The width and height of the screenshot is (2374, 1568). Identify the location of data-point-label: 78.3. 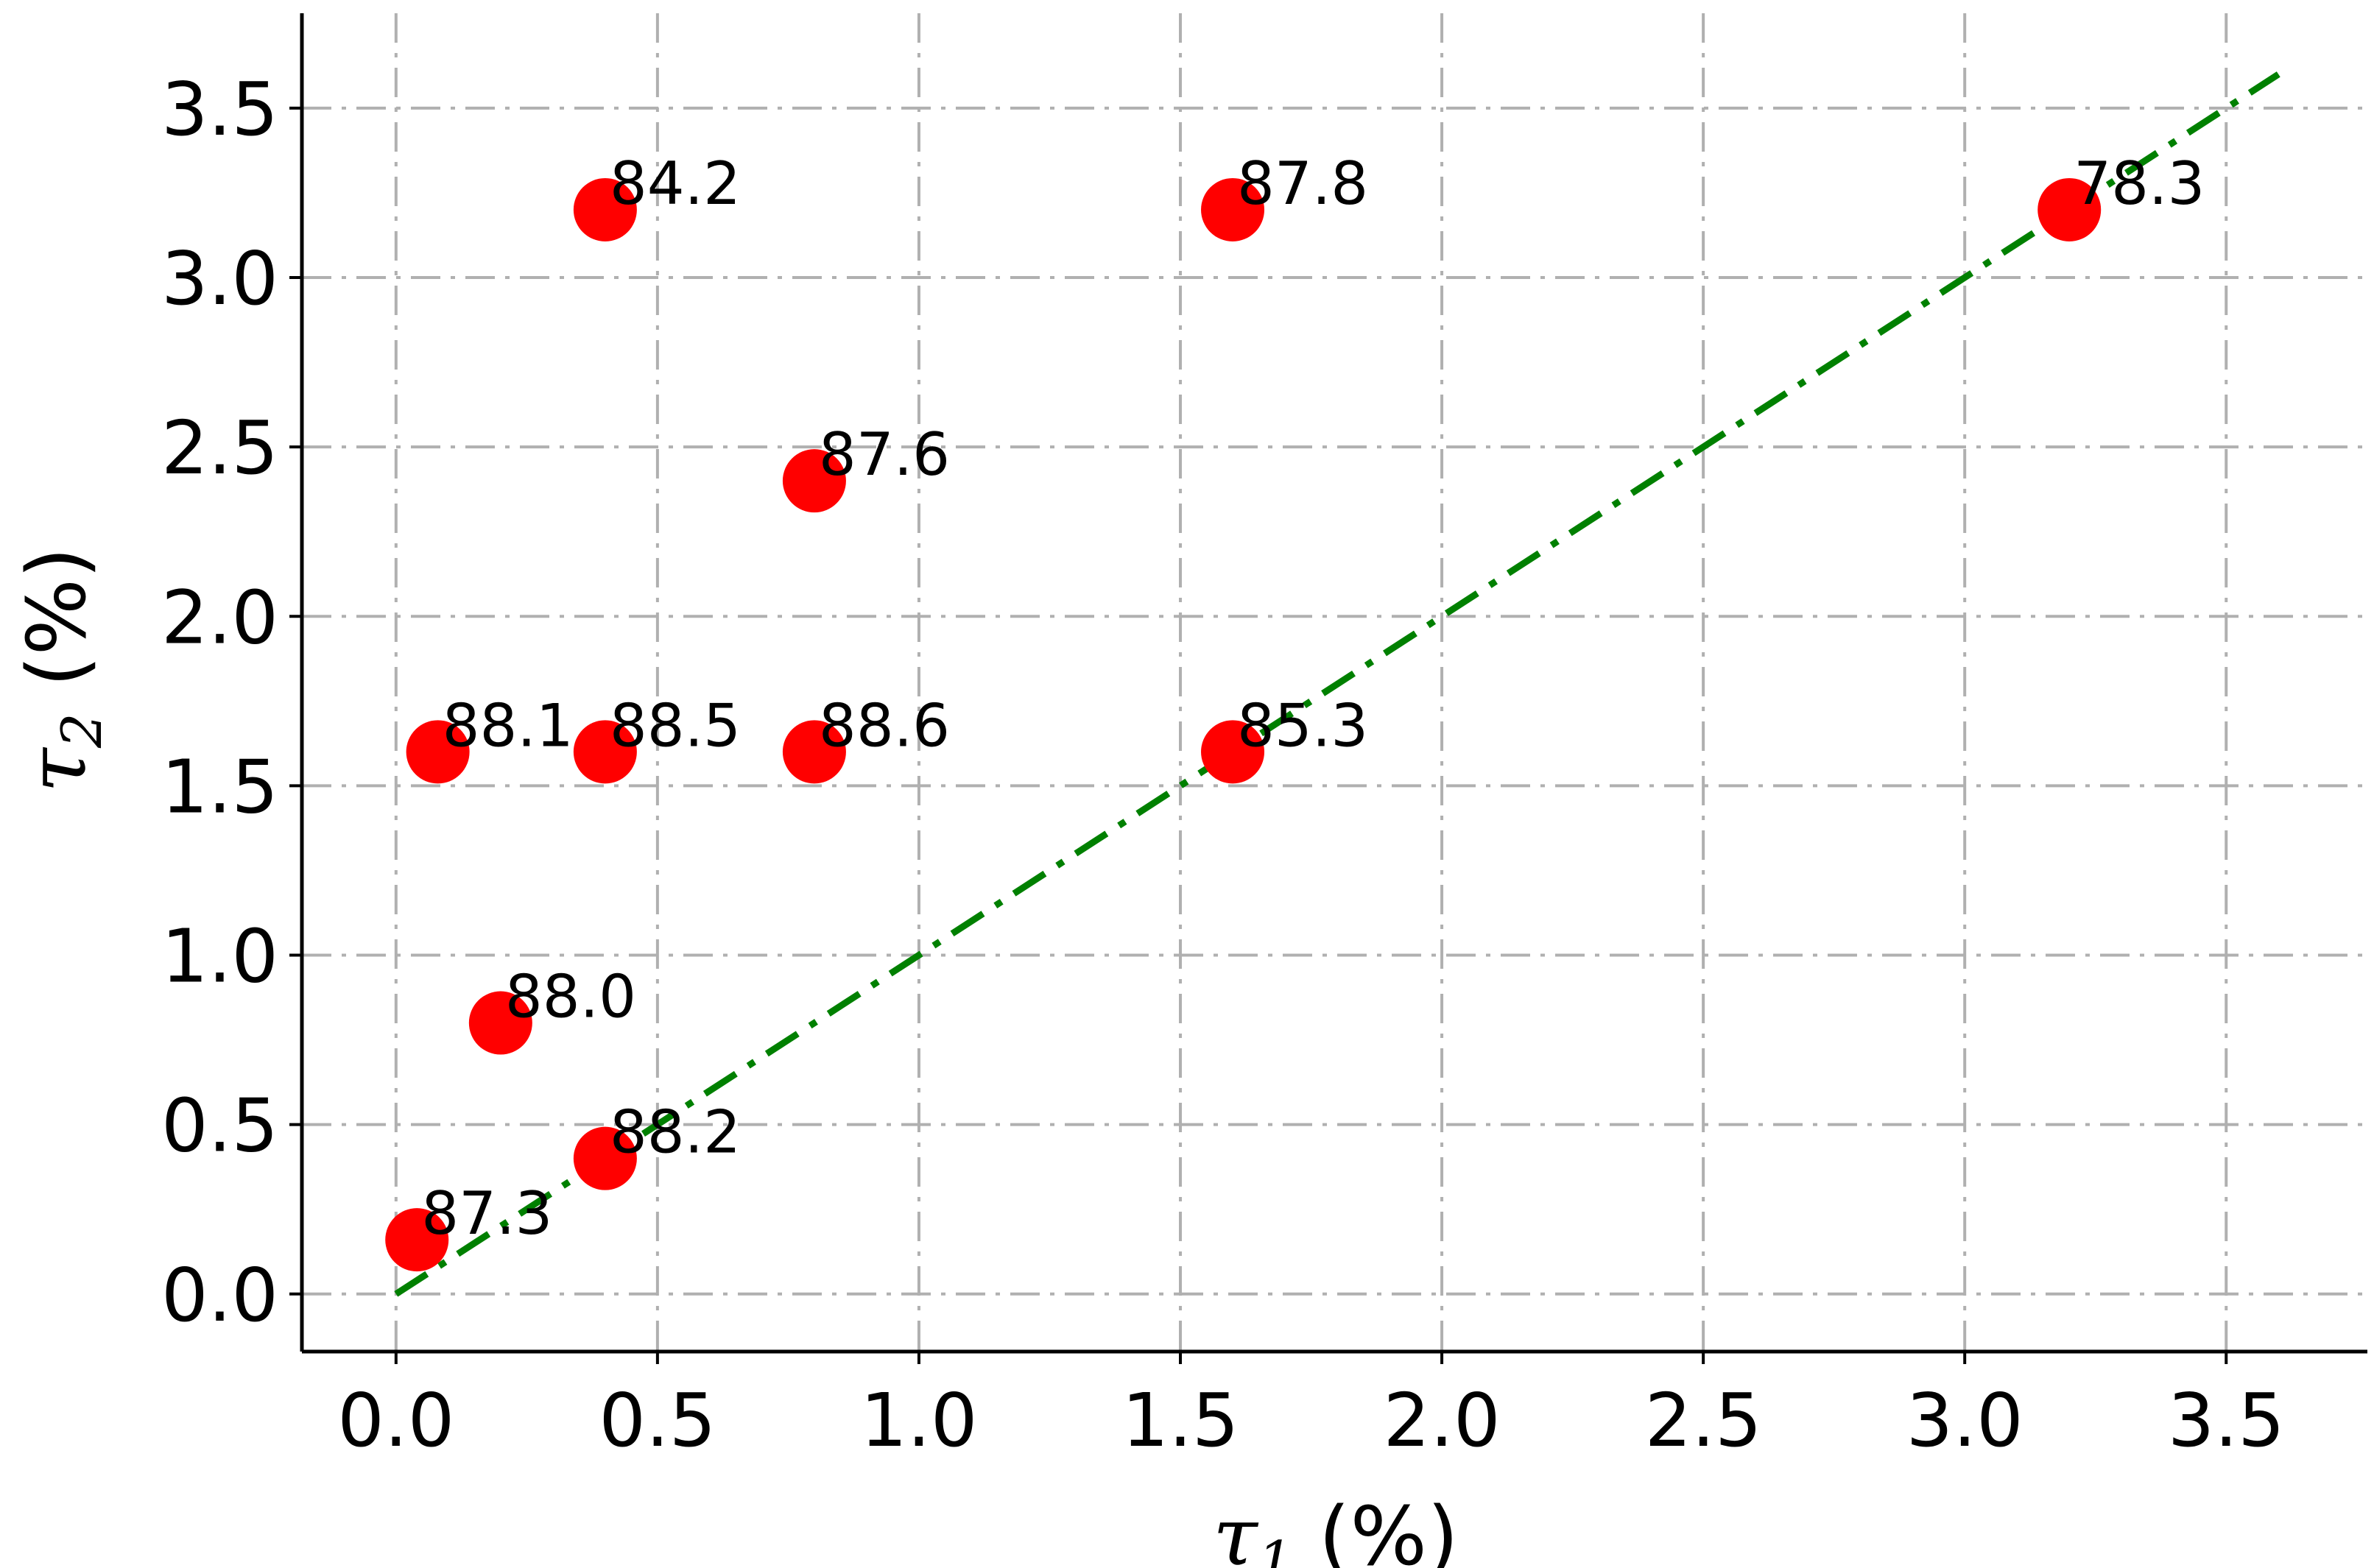
(2139, 183).